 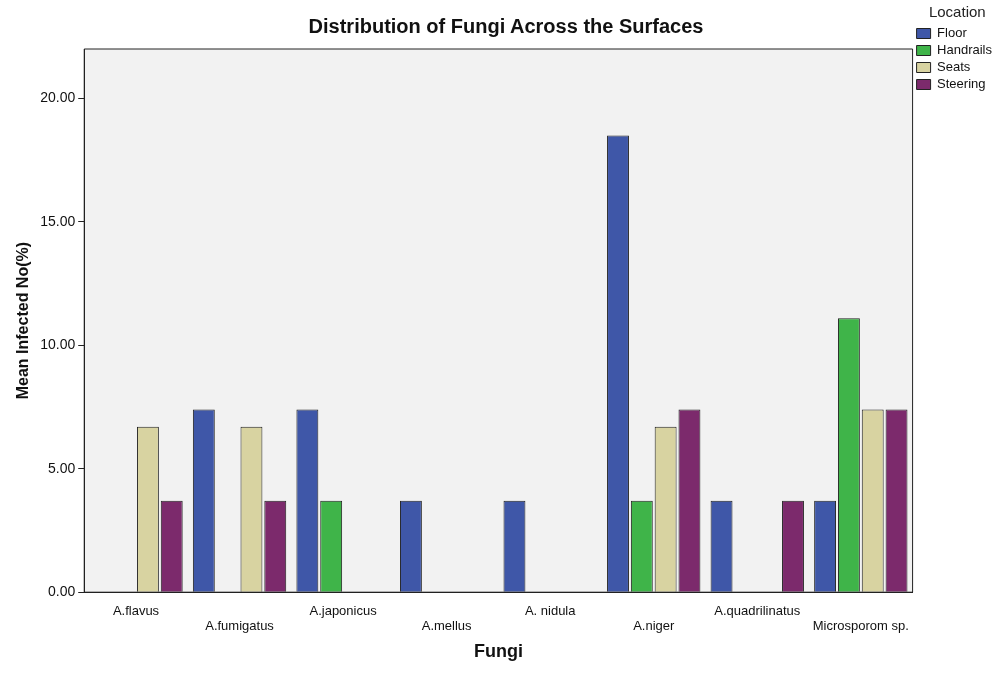 I want to click on x-tick-label: A. nidula, so click(x=550, y=610).